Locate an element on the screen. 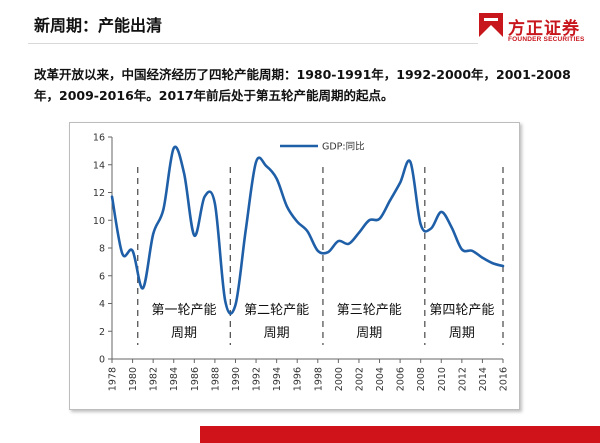 The height and width of the screenshot is (443, 600). cycle-label: 第四轮产能 is located at coordinates (461, 310).